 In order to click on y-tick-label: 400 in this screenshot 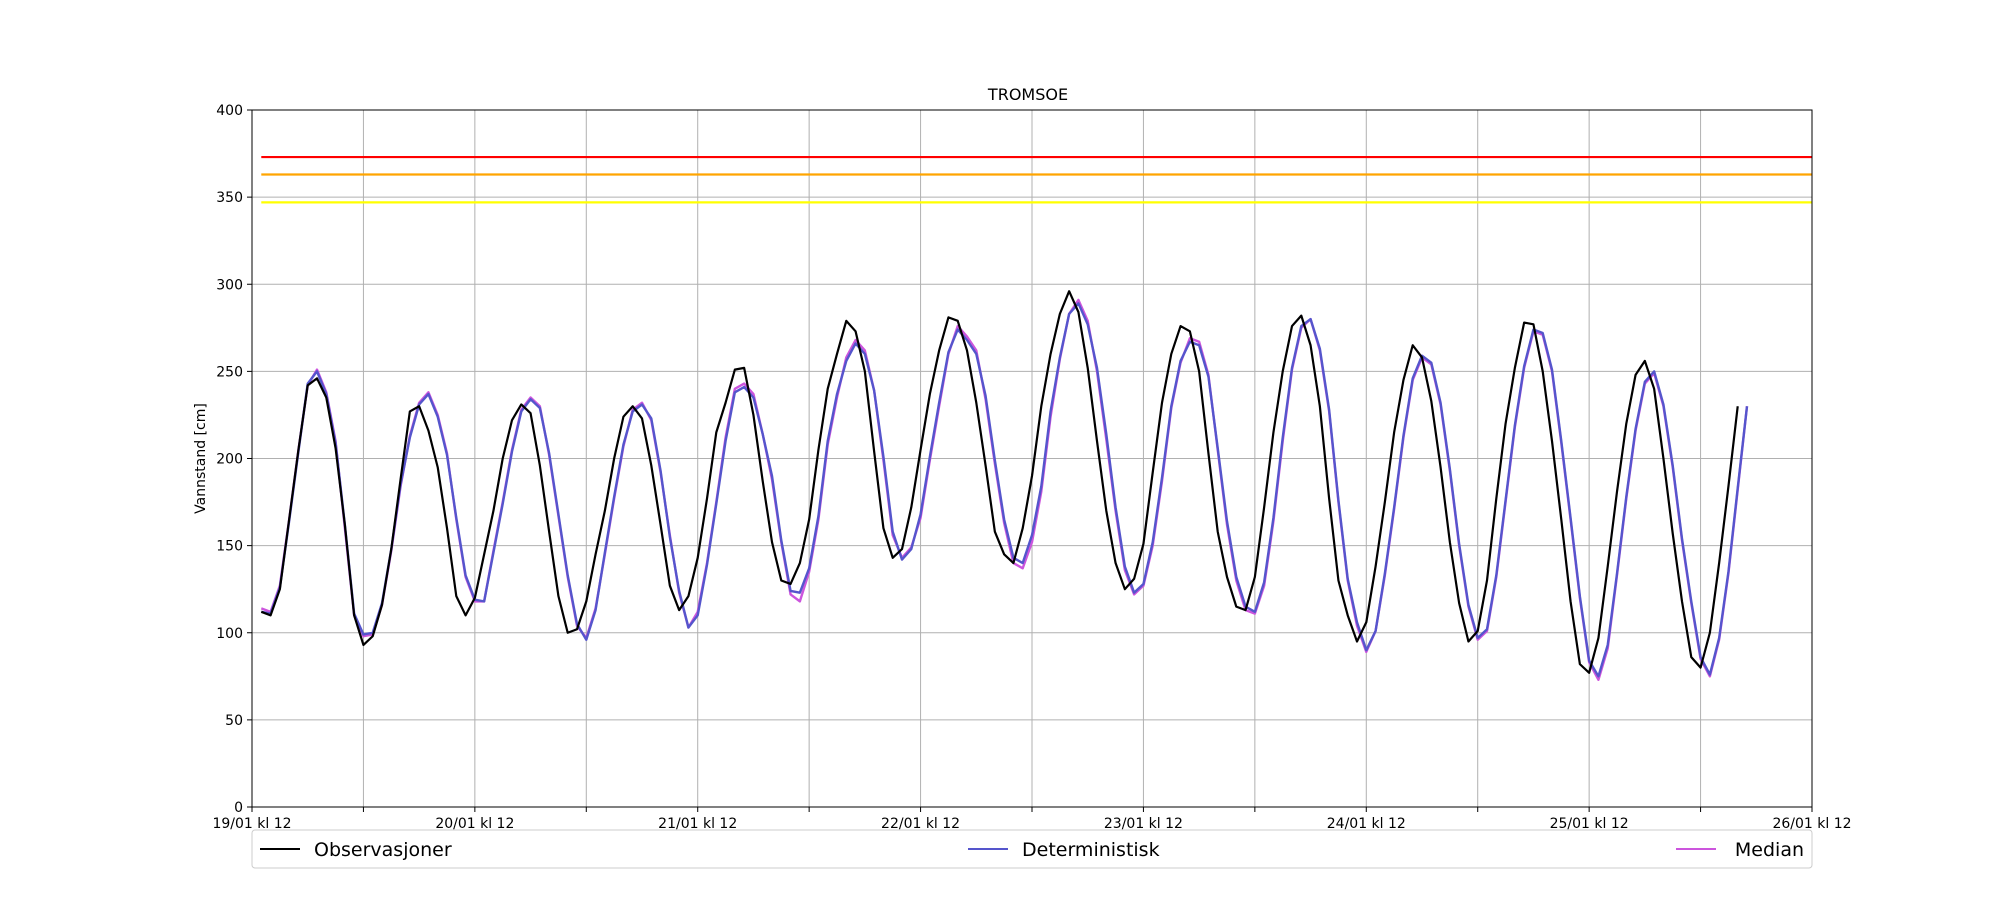, I will do `click(229, 111)`.